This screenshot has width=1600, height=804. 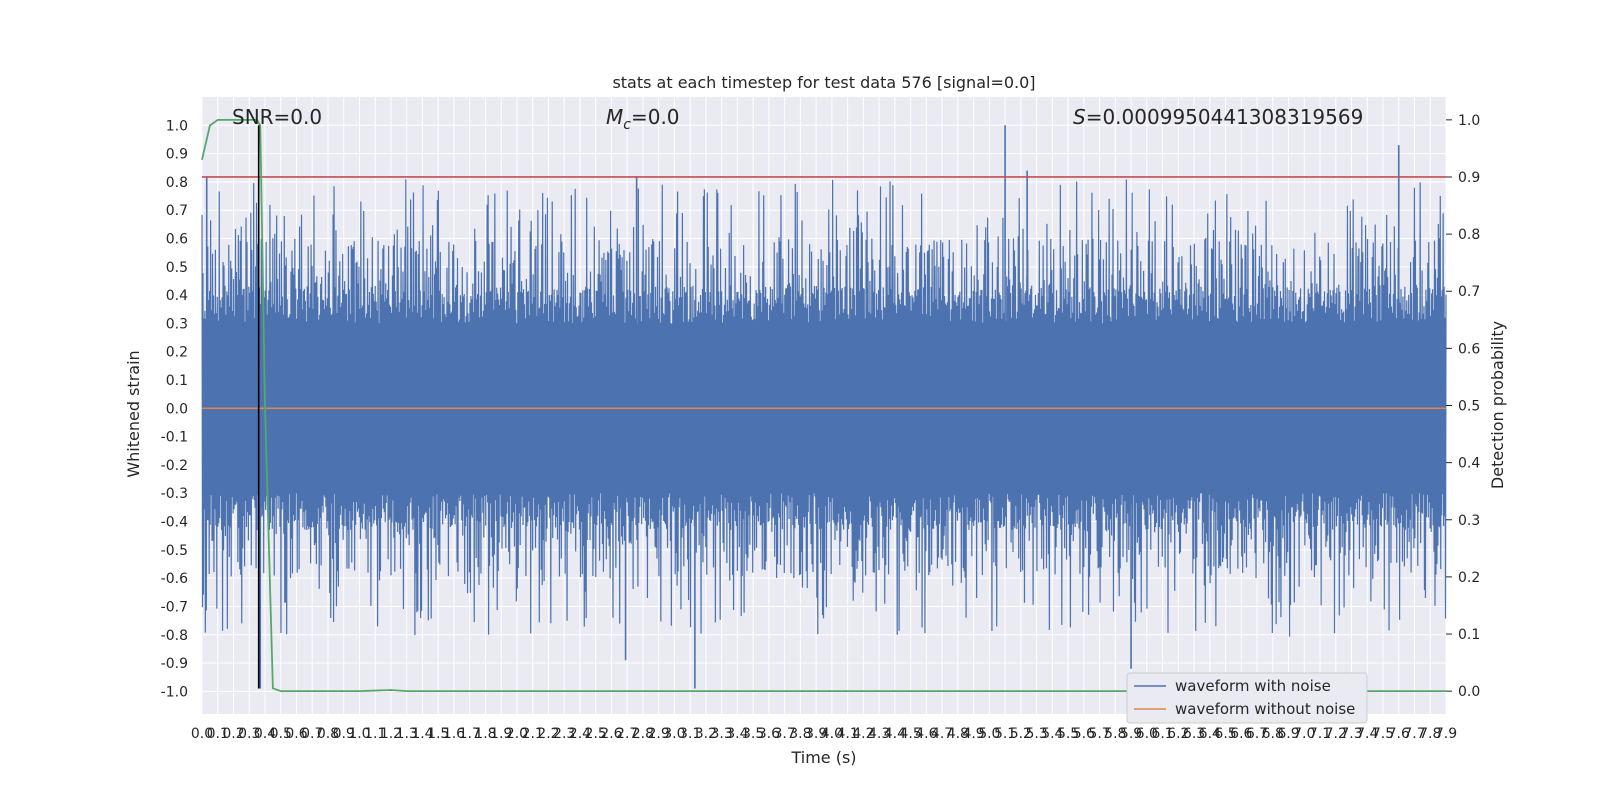 I want to click on y-tick-label: -0.1, so click(x=174, y=438).